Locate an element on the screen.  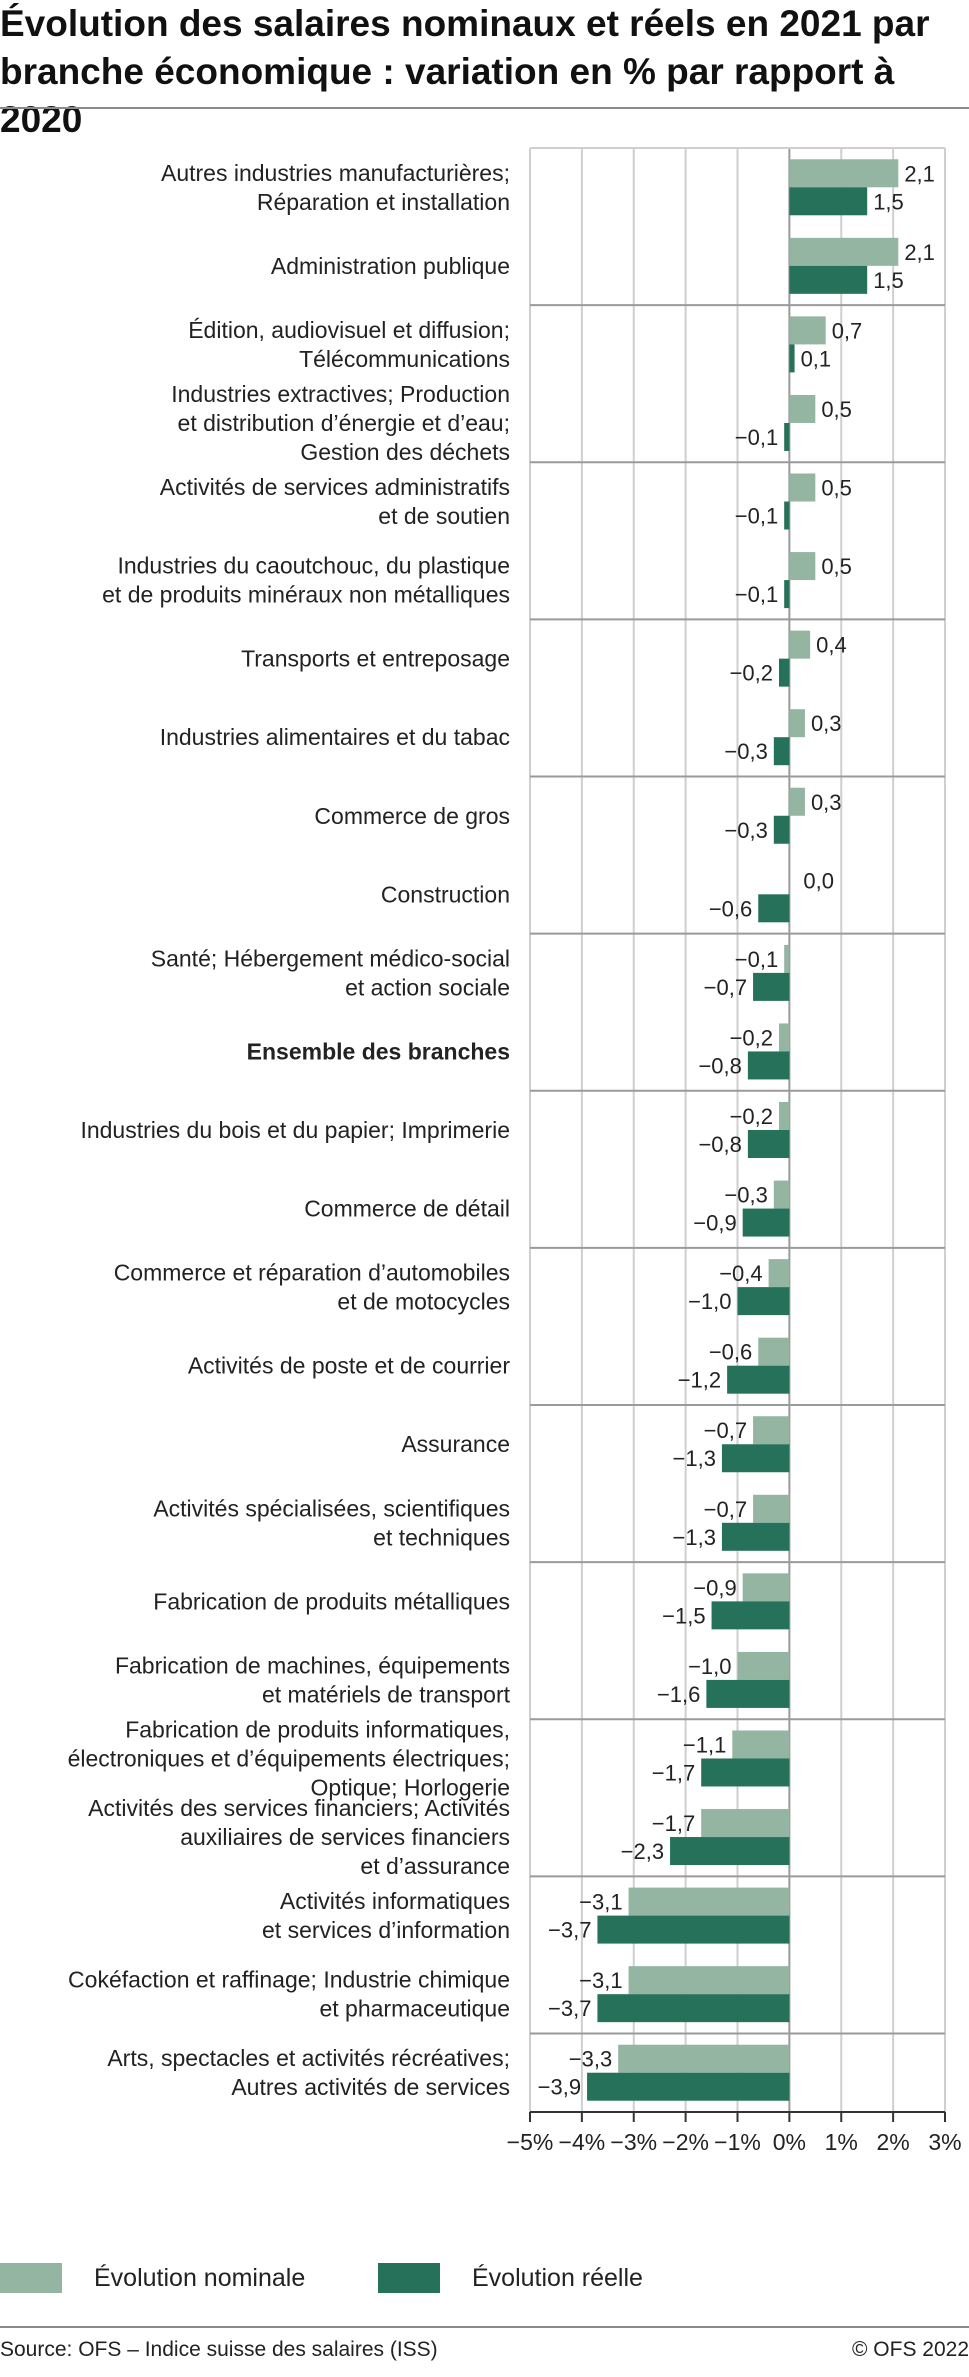
data-label-nominal-5: 0,5 is located at coordinates (836, 566).